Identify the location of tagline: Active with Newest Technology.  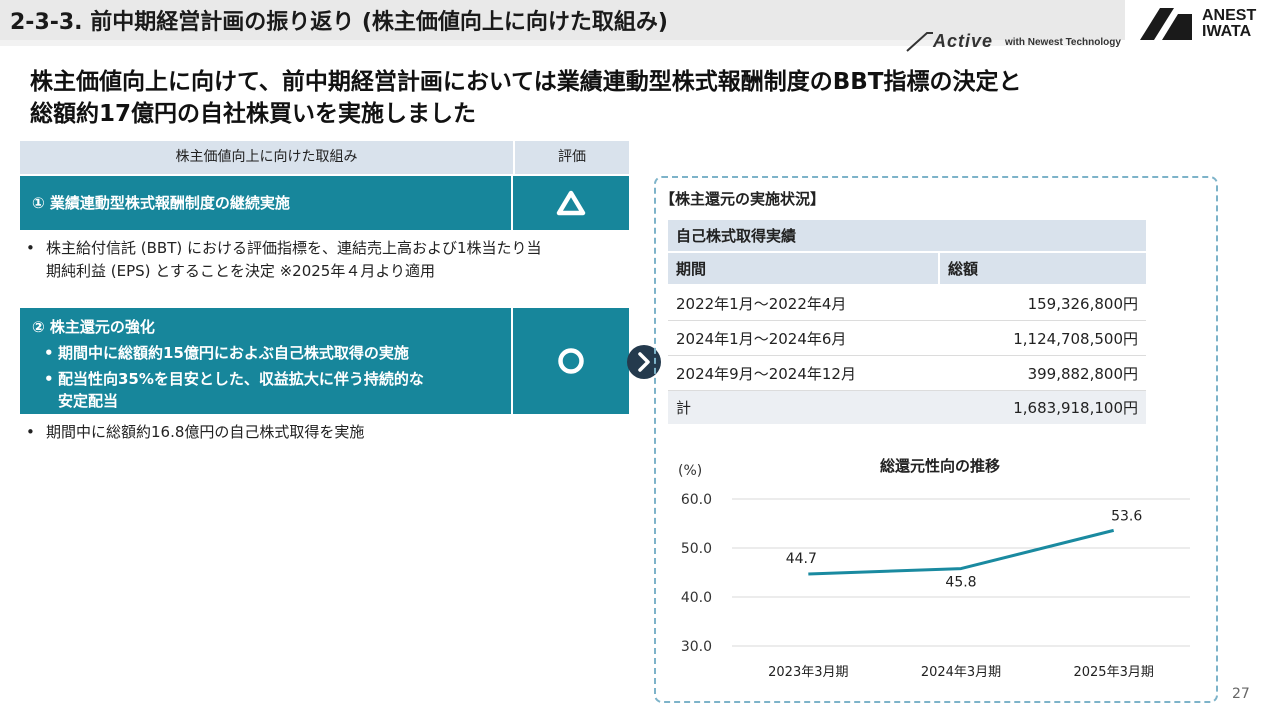
(1020, 42).